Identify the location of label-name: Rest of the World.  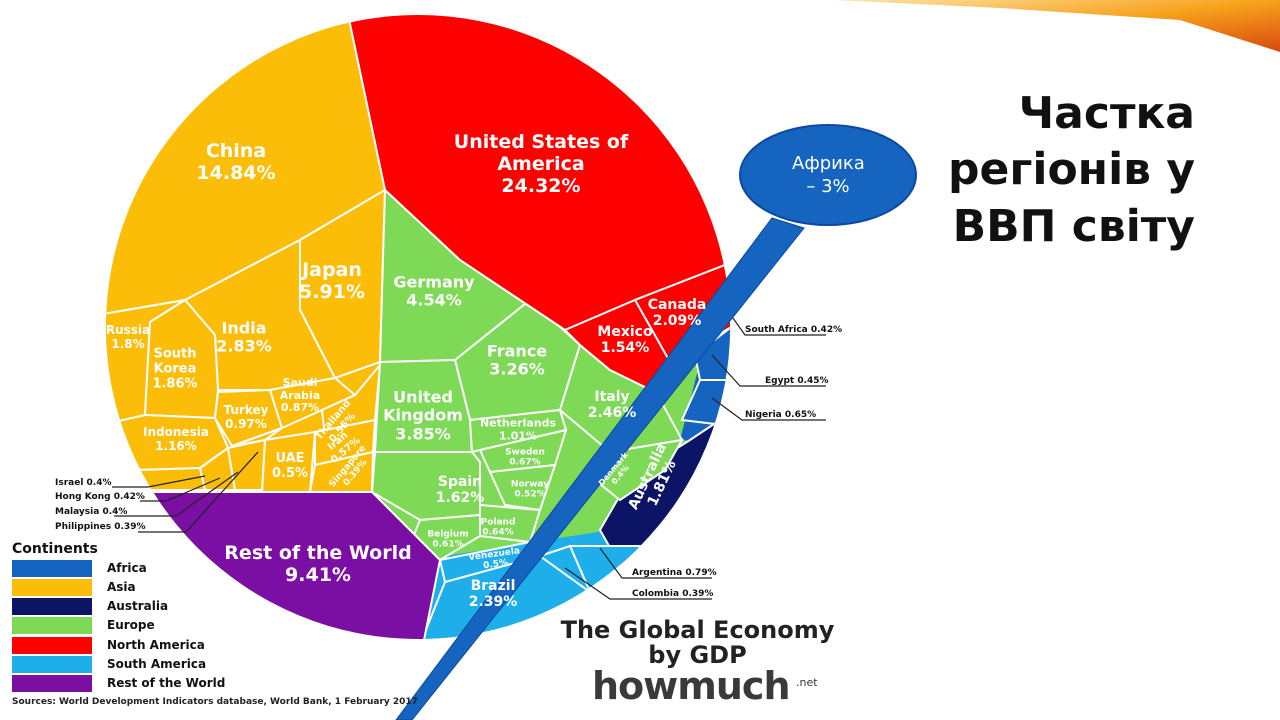
(318, 553).